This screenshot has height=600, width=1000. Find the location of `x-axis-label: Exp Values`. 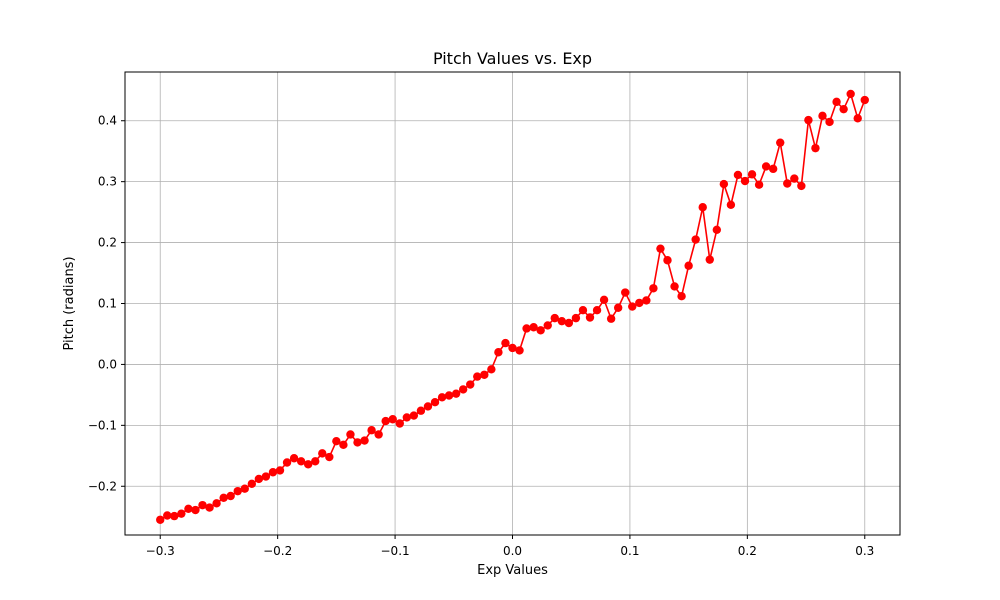

x-axis-label: Exp Values is located at coordinates (512, 570).